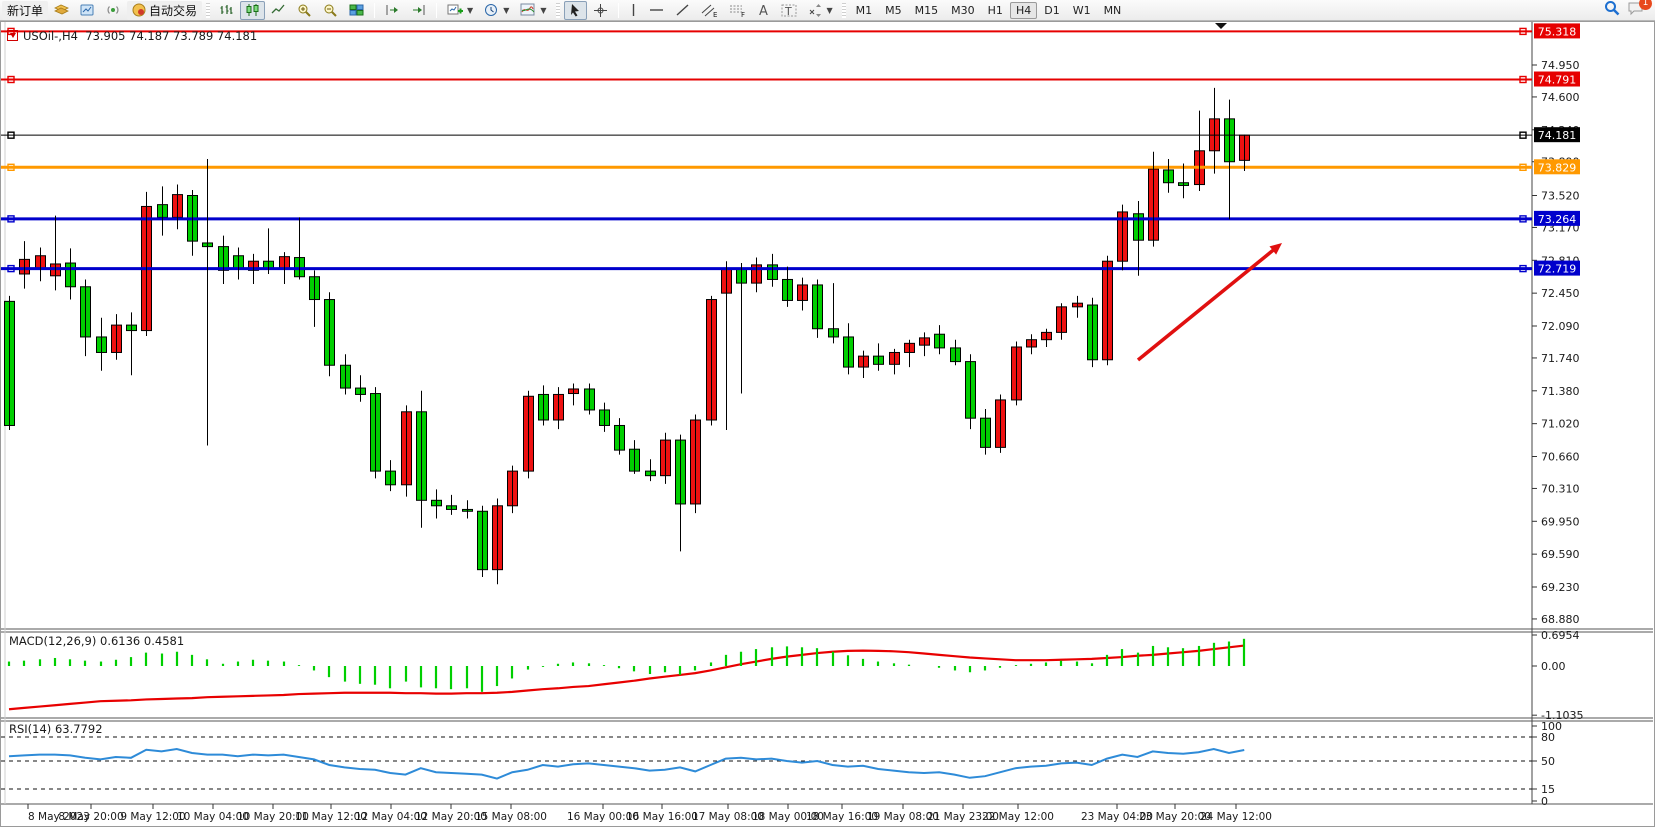 This screenshot has height=827, width=1655. Describe the element at coordinates (893, 10) in the screenshot. I see `tab-m5: M5` at that location.